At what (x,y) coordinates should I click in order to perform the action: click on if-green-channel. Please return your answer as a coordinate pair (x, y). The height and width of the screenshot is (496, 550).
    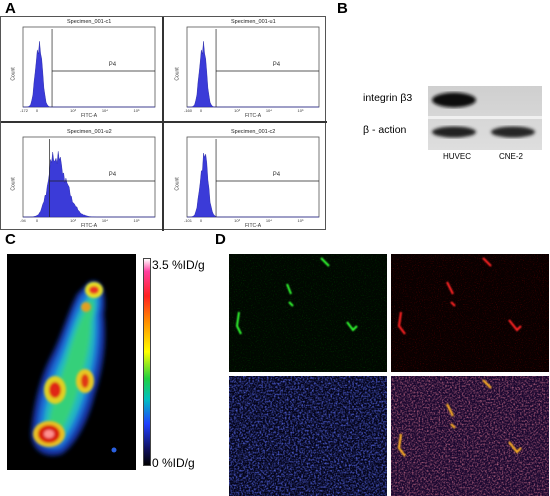
    Looking at the image, I should click on (308, 313).